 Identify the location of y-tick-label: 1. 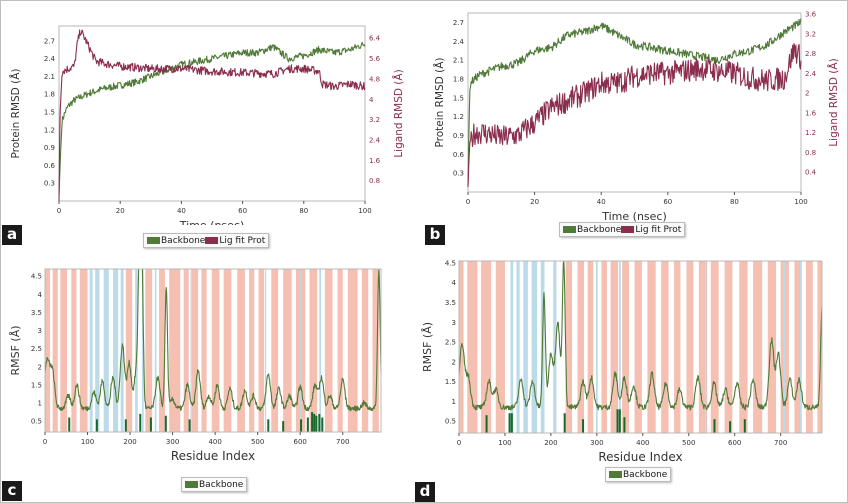
(40, 404).